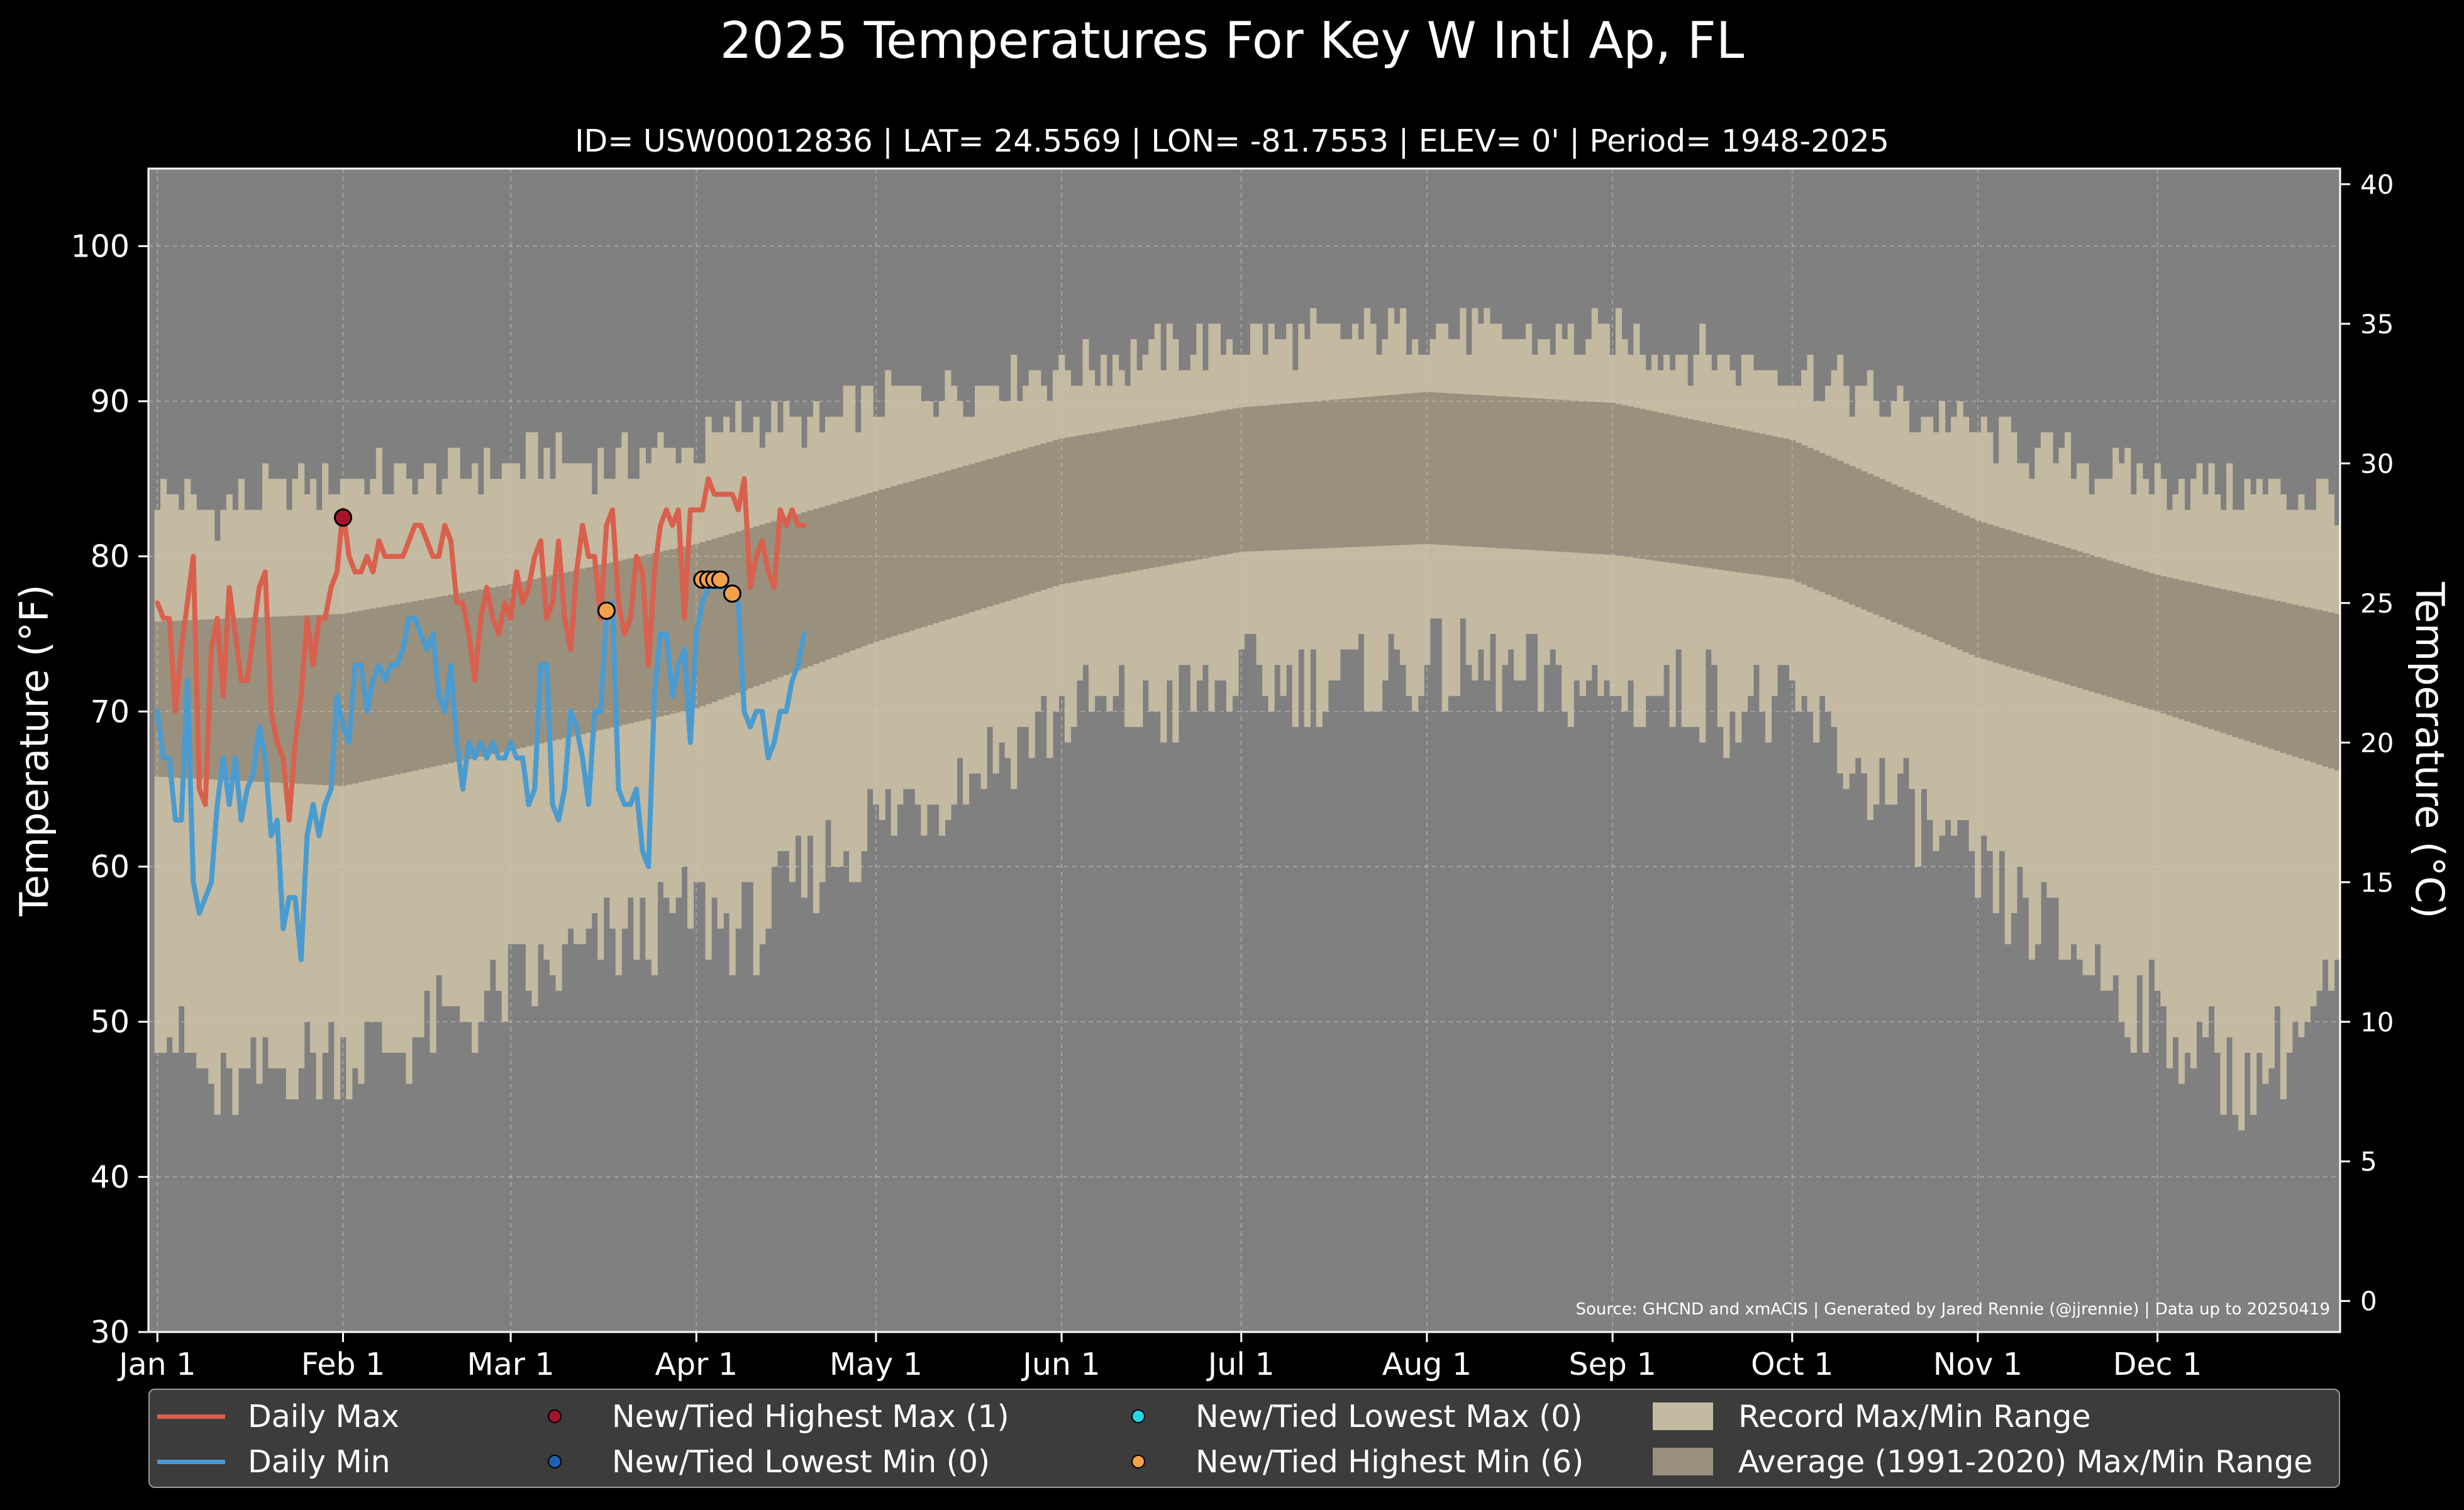  What do you see at coordinates (109, 789) in the screenshot?
I see `y-axis-left: 30 40 50 60 70 80 90 100` at bounding box center [109, 789].